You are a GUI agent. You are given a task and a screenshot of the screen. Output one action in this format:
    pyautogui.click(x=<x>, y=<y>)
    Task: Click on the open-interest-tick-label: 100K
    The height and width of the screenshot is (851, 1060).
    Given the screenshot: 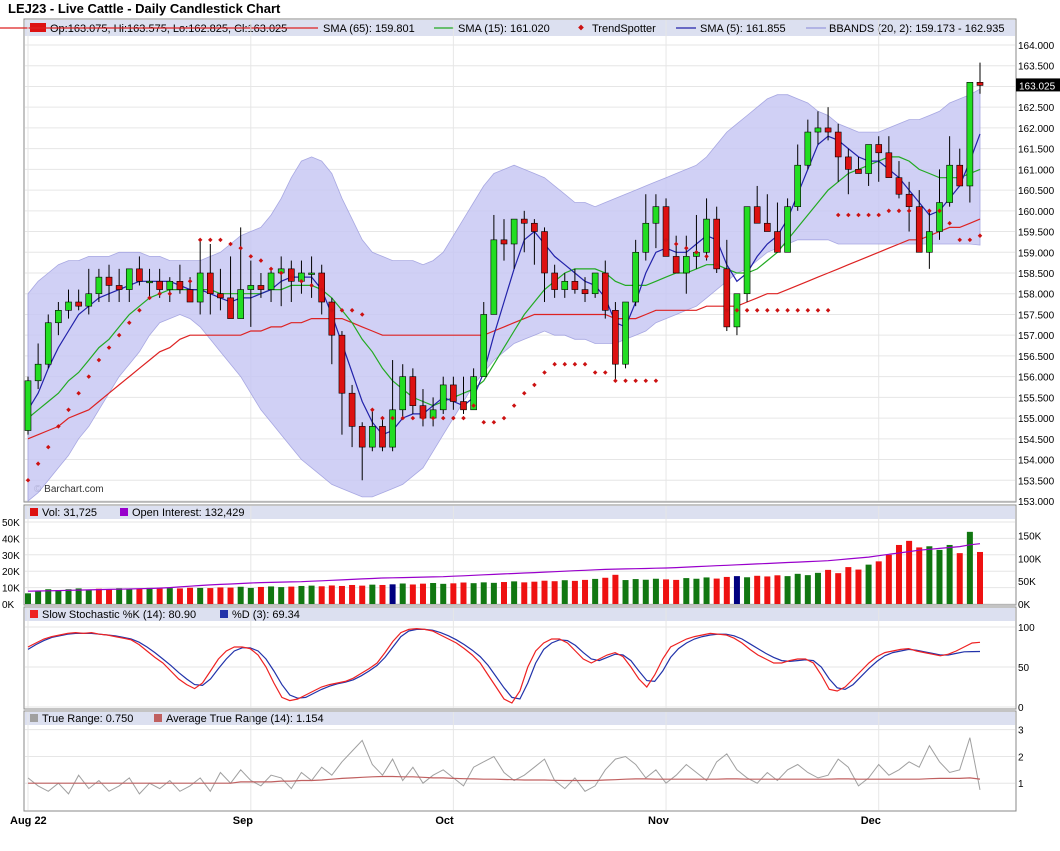 What is the action you would take?
    pyautogui.click(x=1030, y=559)
    